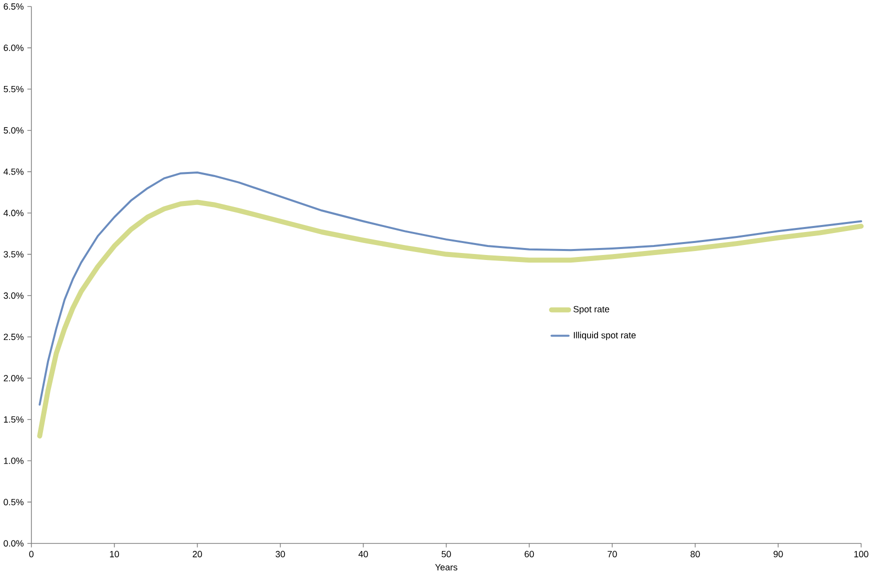 The width and height of the screenshot is (872, 574). Describe the element at coordinates (14, 461) in the screenshot. I see `y-tick-label: 1.0%` at that location.